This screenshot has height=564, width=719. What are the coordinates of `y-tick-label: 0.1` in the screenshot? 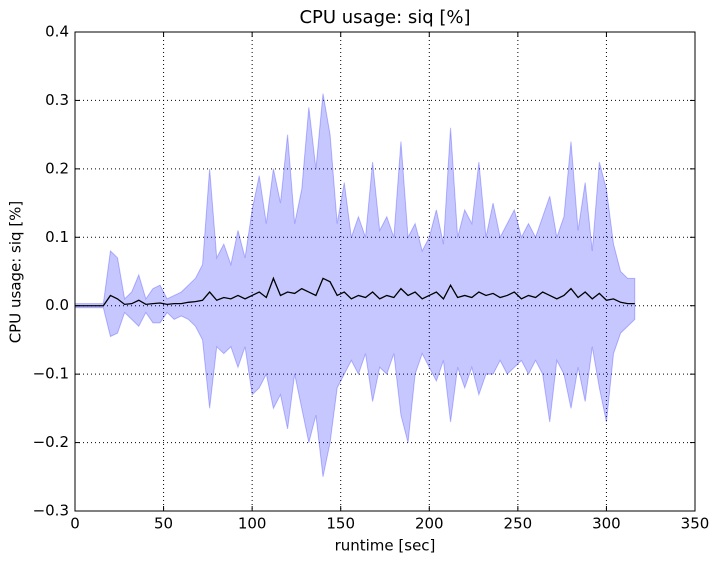 It's located at (57, 237).